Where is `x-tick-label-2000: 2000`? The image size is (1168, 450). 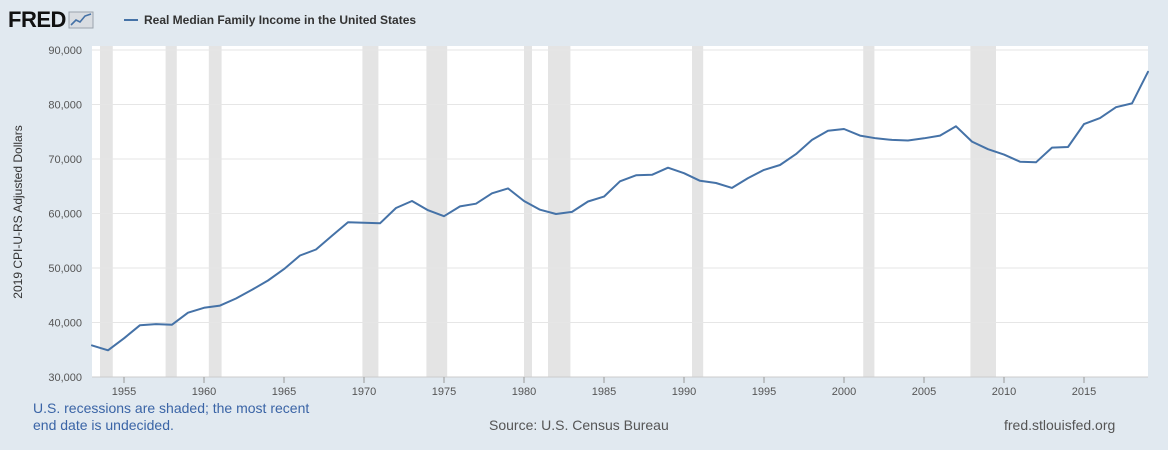 x-tick-label-2000: 2000 is located at coordinates (844, 392).